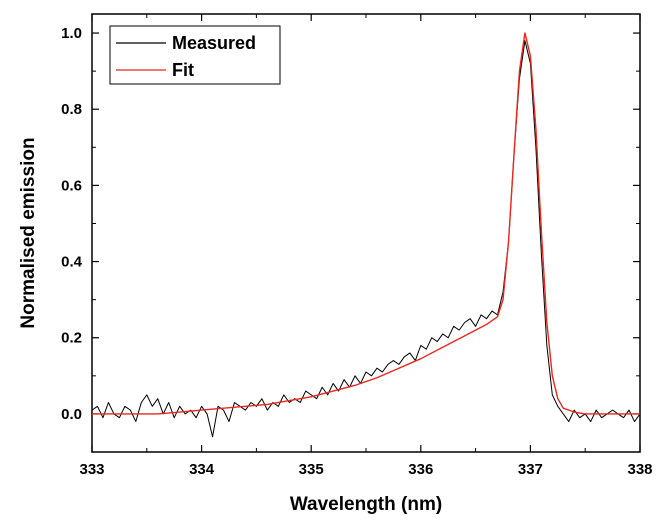 The height and width of the screenshot is (520, 668). Describe the element at coordinates (71, 109) in the screenshot. I see `y-tick-label: 0.8` at that location.